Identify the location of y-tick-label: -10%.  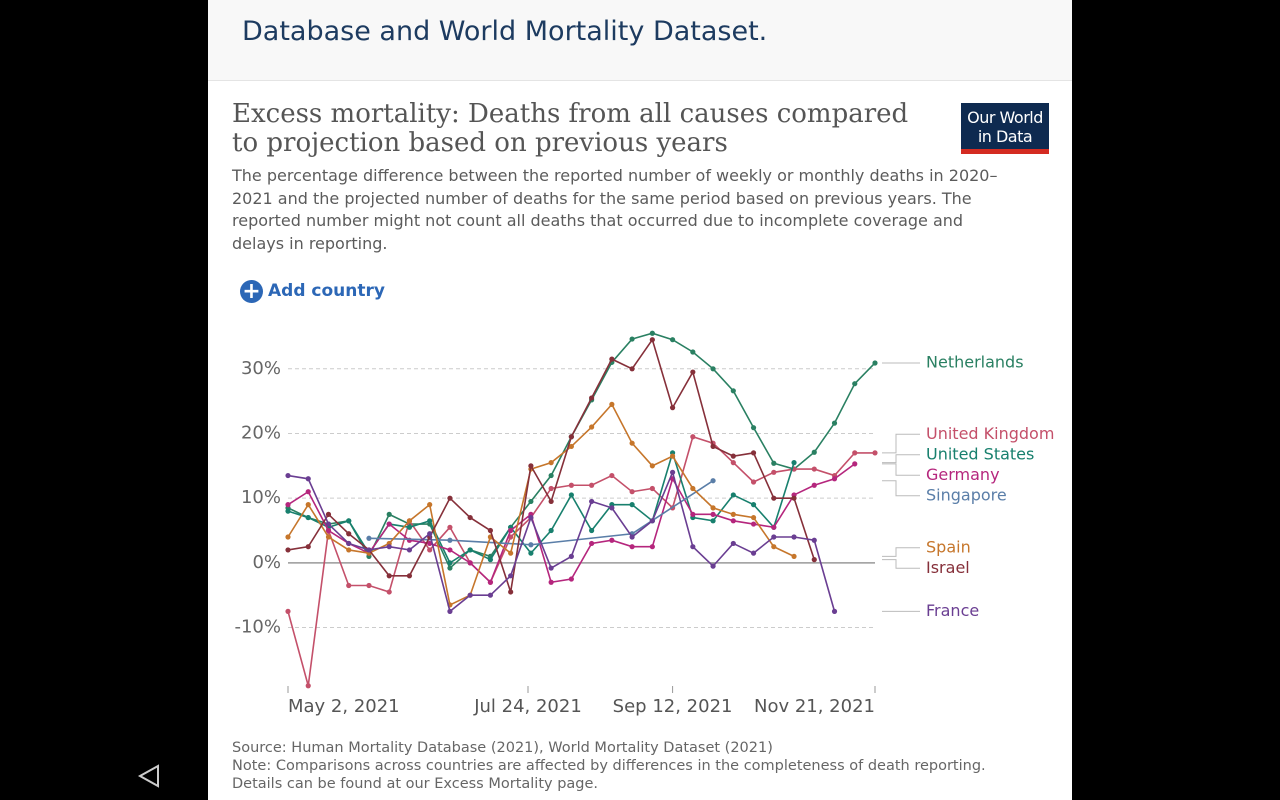
(257, 627).